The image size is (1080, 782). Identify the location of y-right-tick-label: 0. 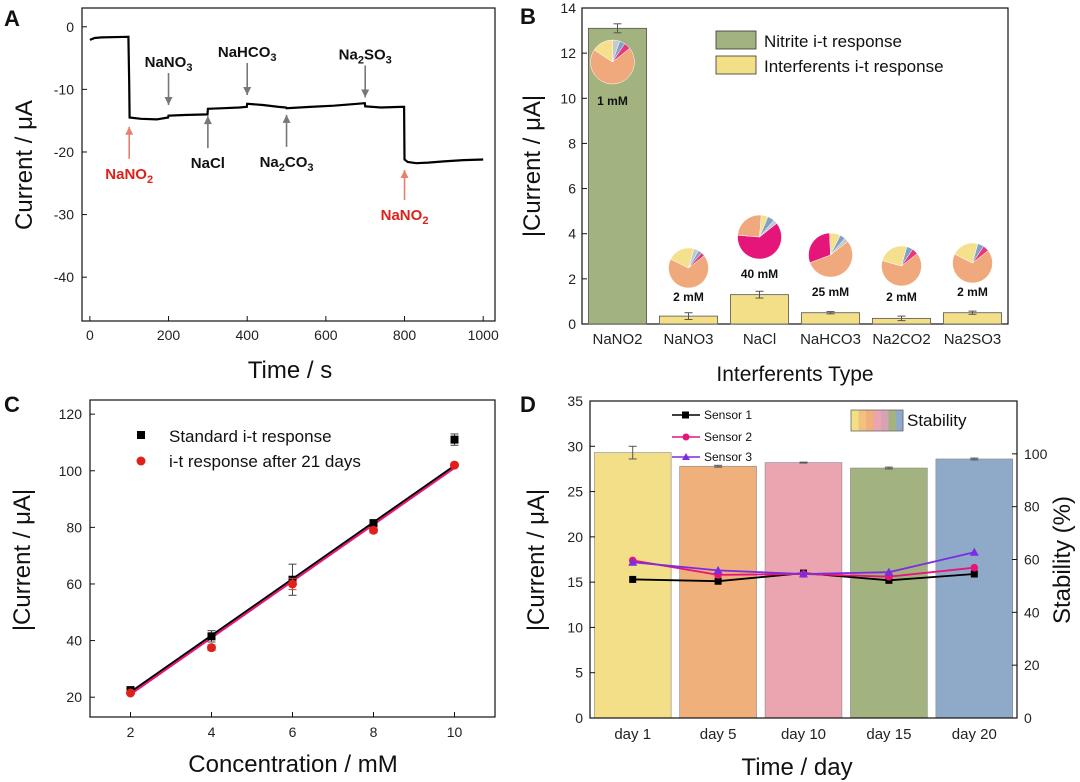
(1028, 718).